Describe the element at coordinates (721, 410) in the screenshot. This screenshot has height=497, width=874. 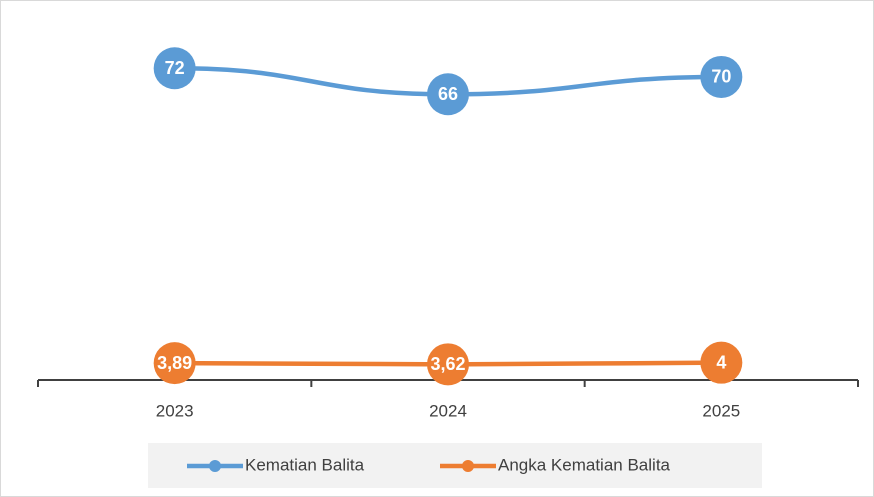
I see `x-tick-label: 2025` at that location.